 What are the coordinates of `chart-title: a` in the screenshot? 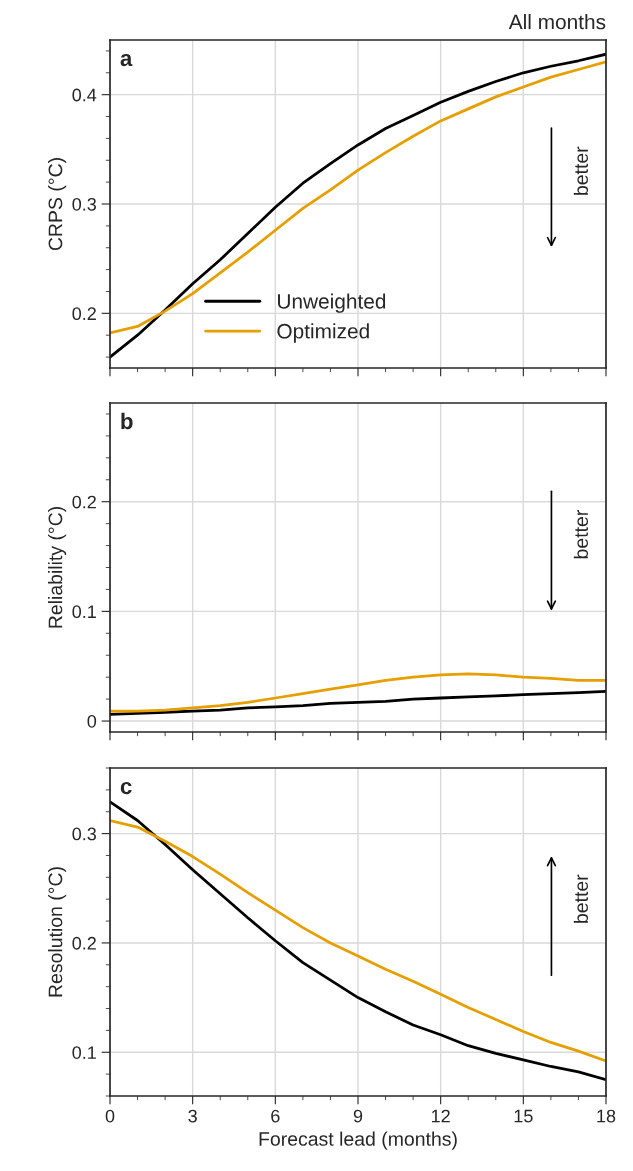 It's located at (126, 60).